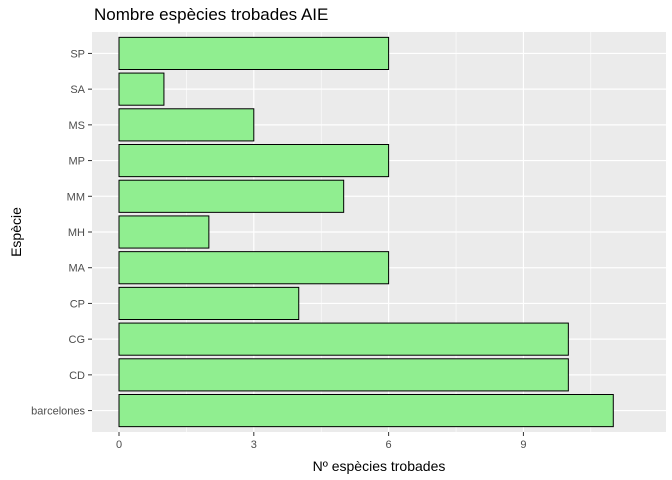 Image resolution: width=672 pixels, height=480 pixels. Describe the element at coordinates (254, 445) in the screenshot. I see `x-tick-label: 3` at that location.